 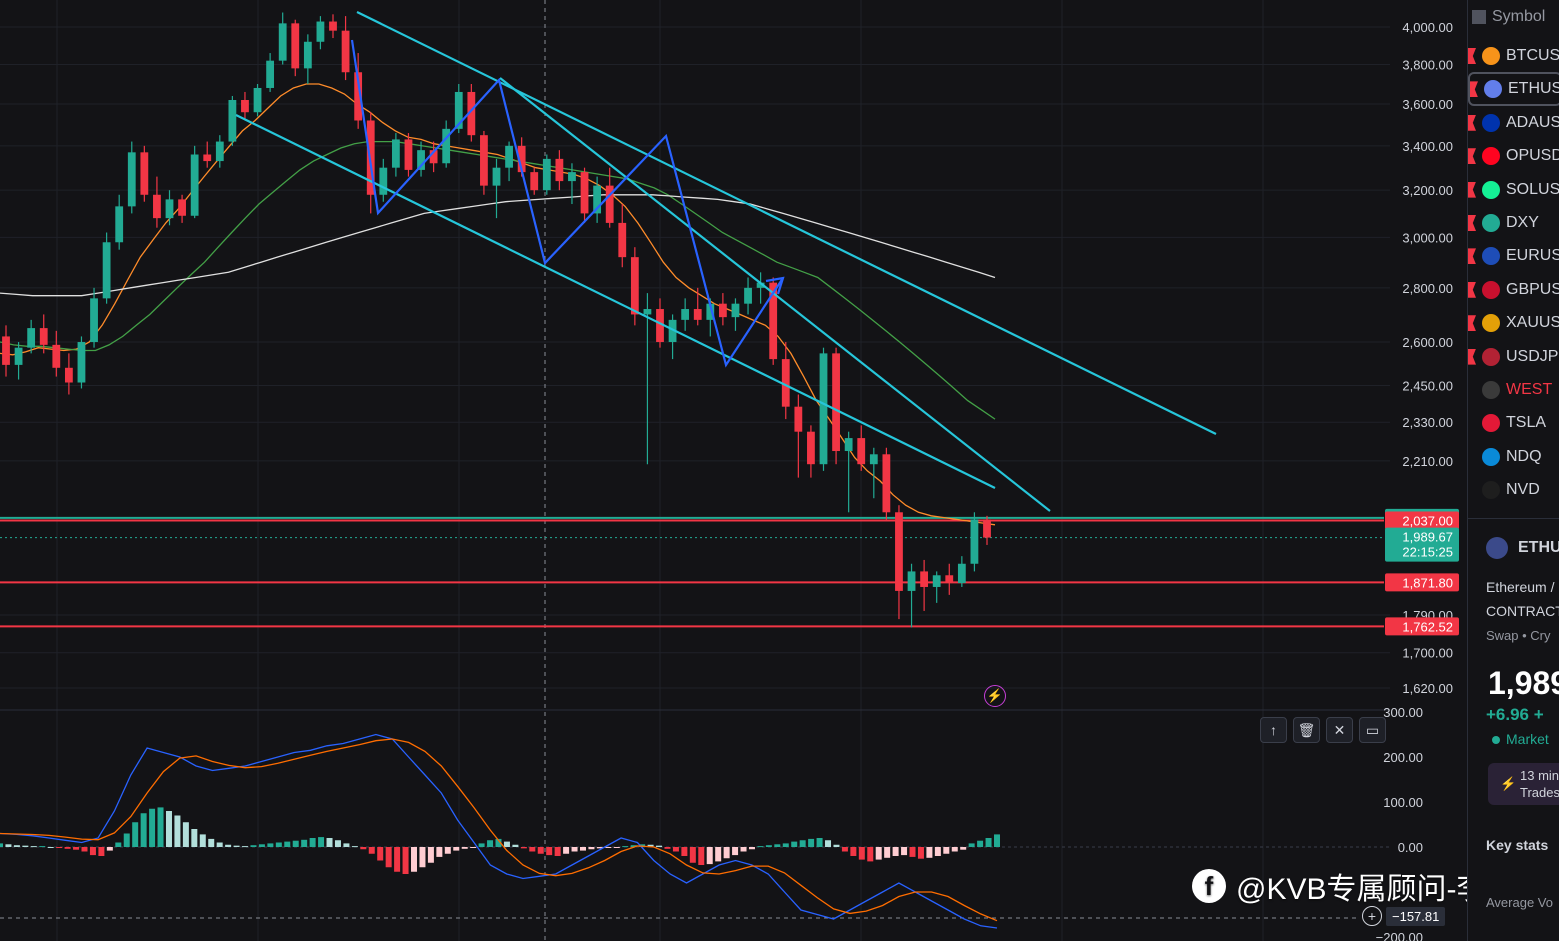 I want to click on symbol-row: NDQ, so click(x=1513, y=457).